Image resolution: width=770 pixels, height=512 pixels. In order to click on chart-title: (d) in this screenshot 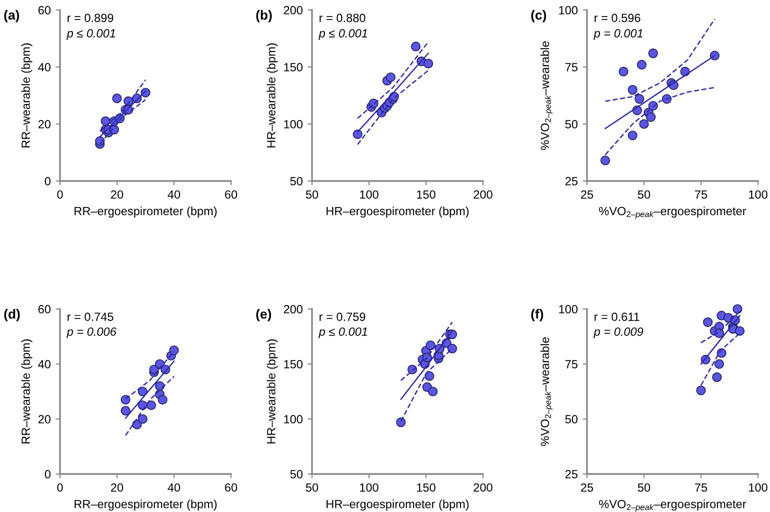, I will do `click(12, 315)`.